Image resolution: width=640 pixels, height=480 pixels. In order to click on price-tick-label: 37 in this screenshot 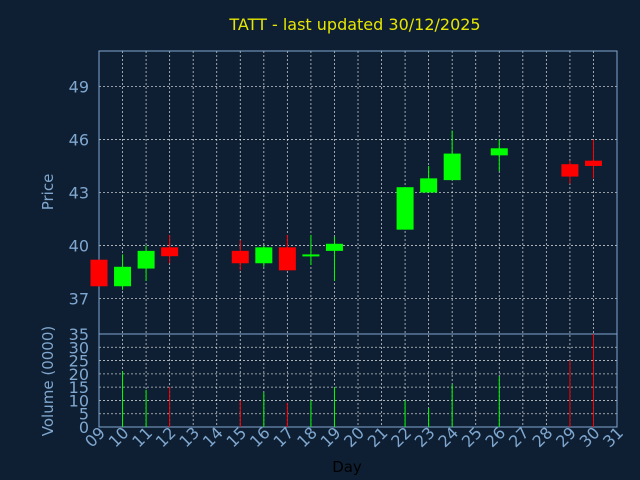, I will do `click(79, 299)`.